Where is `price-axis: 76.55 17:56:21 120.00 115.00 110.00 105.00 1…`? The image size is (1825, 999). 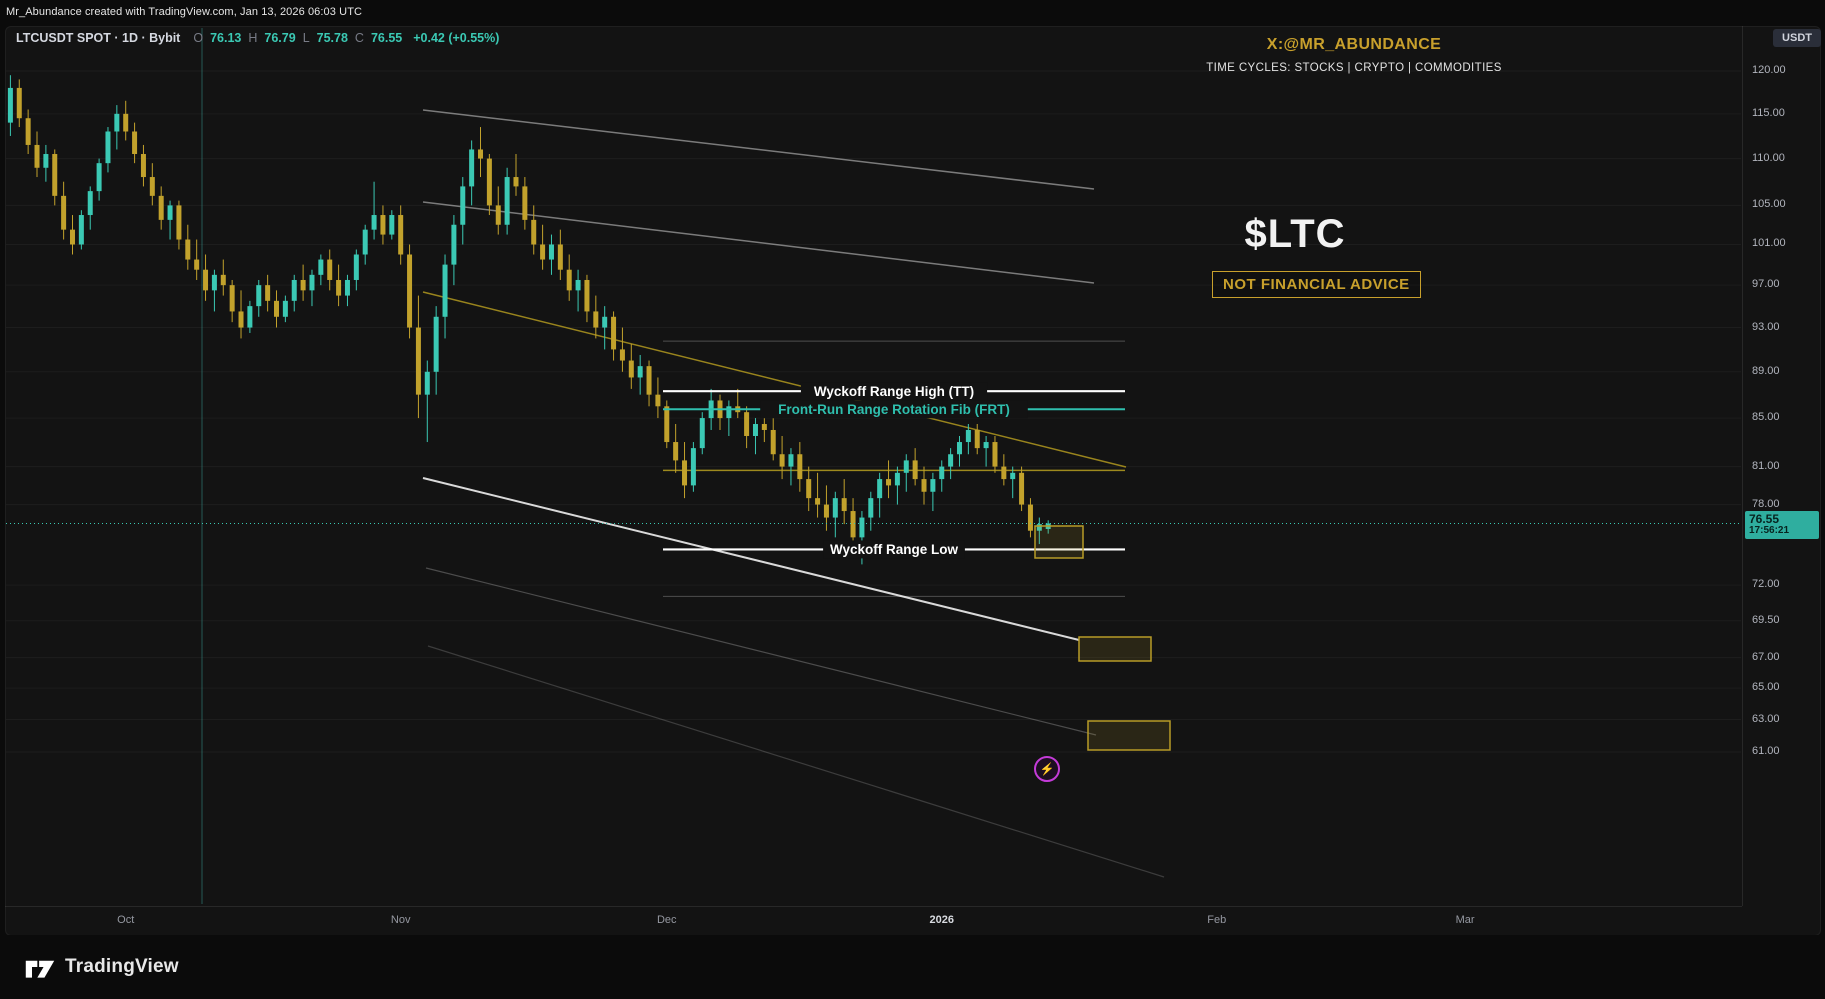 price-axis: 76.55 17:56:21 120.00 115.00 110.00 105.00 1… is located at coordinates (1781, 466).